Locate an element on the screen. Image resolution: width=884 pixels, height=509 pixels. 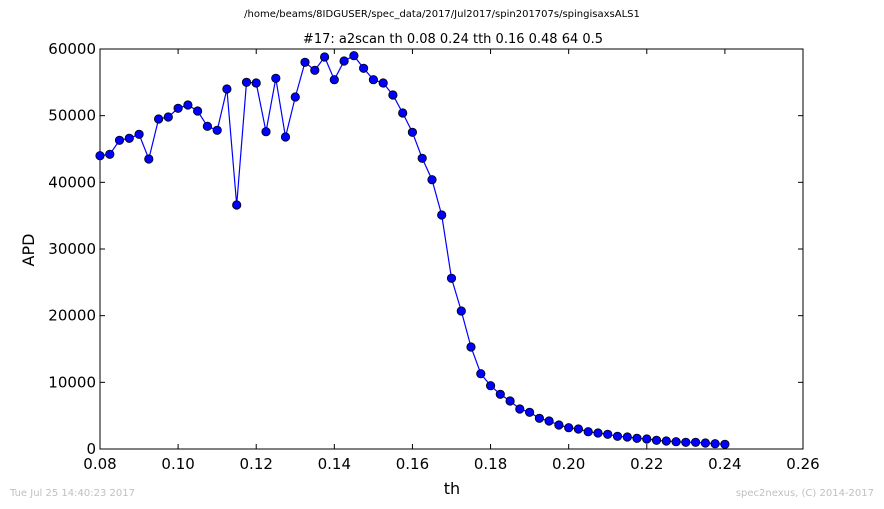
y-axis-label: APD is located at coordinates (28, 250).